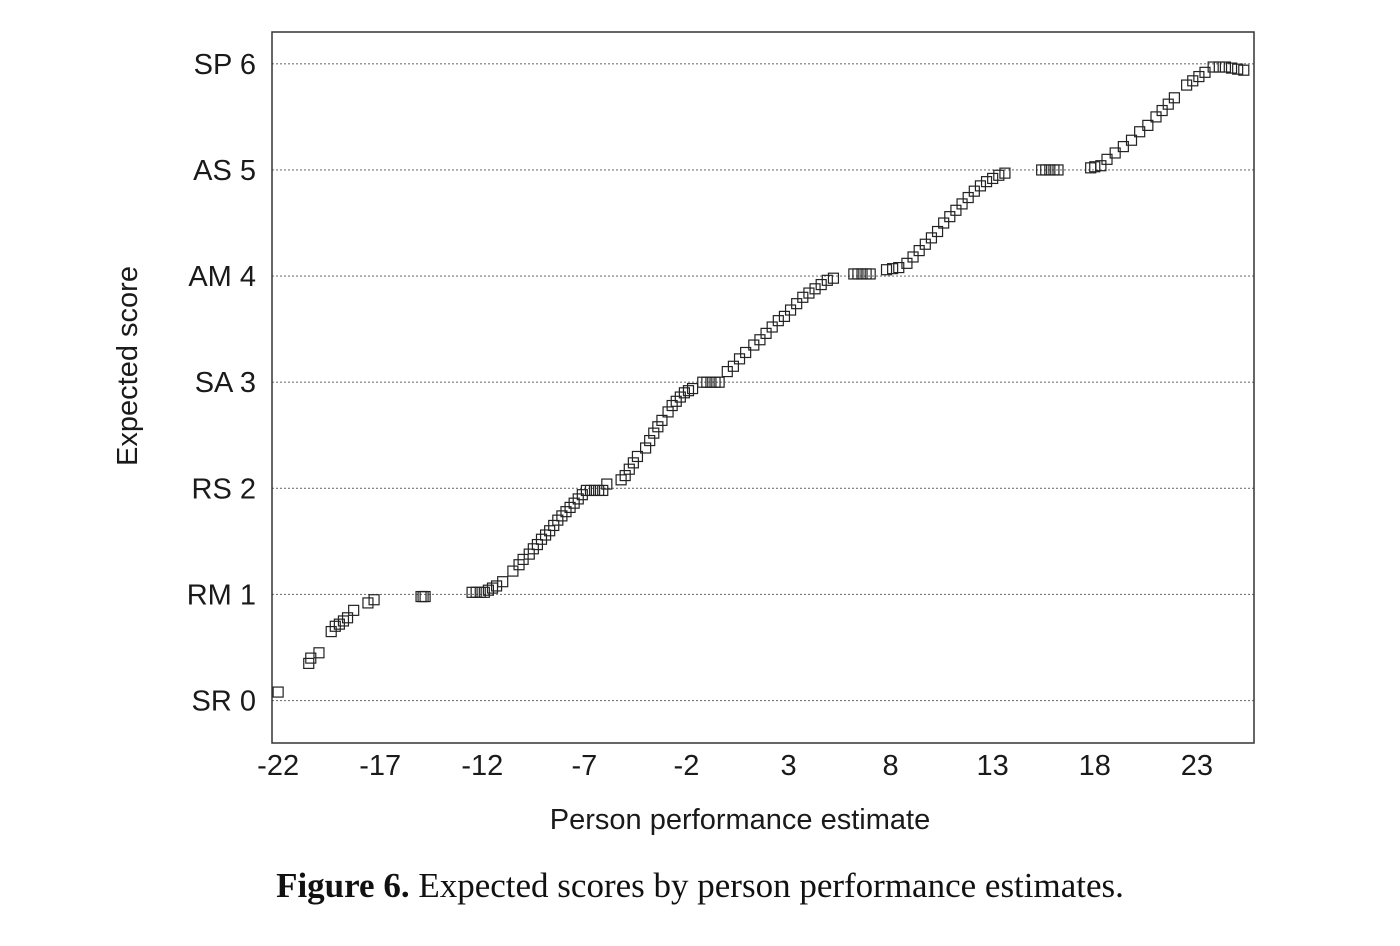  I want to click on y-tick-label: SA 3, so click(225, 383).